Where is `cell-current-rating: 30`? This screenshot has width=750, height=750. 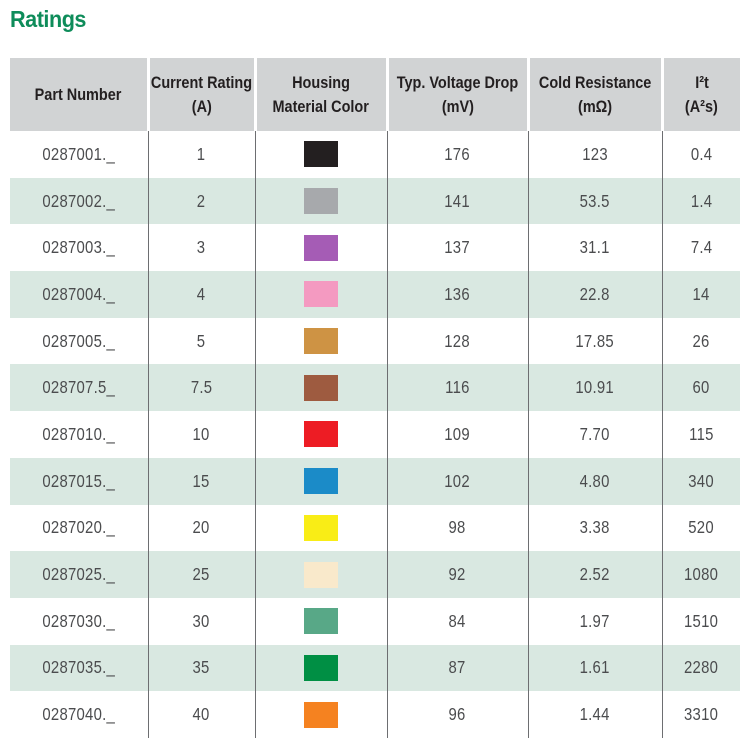 cell-current-rating: 30 is located at coordinates (201, 621).